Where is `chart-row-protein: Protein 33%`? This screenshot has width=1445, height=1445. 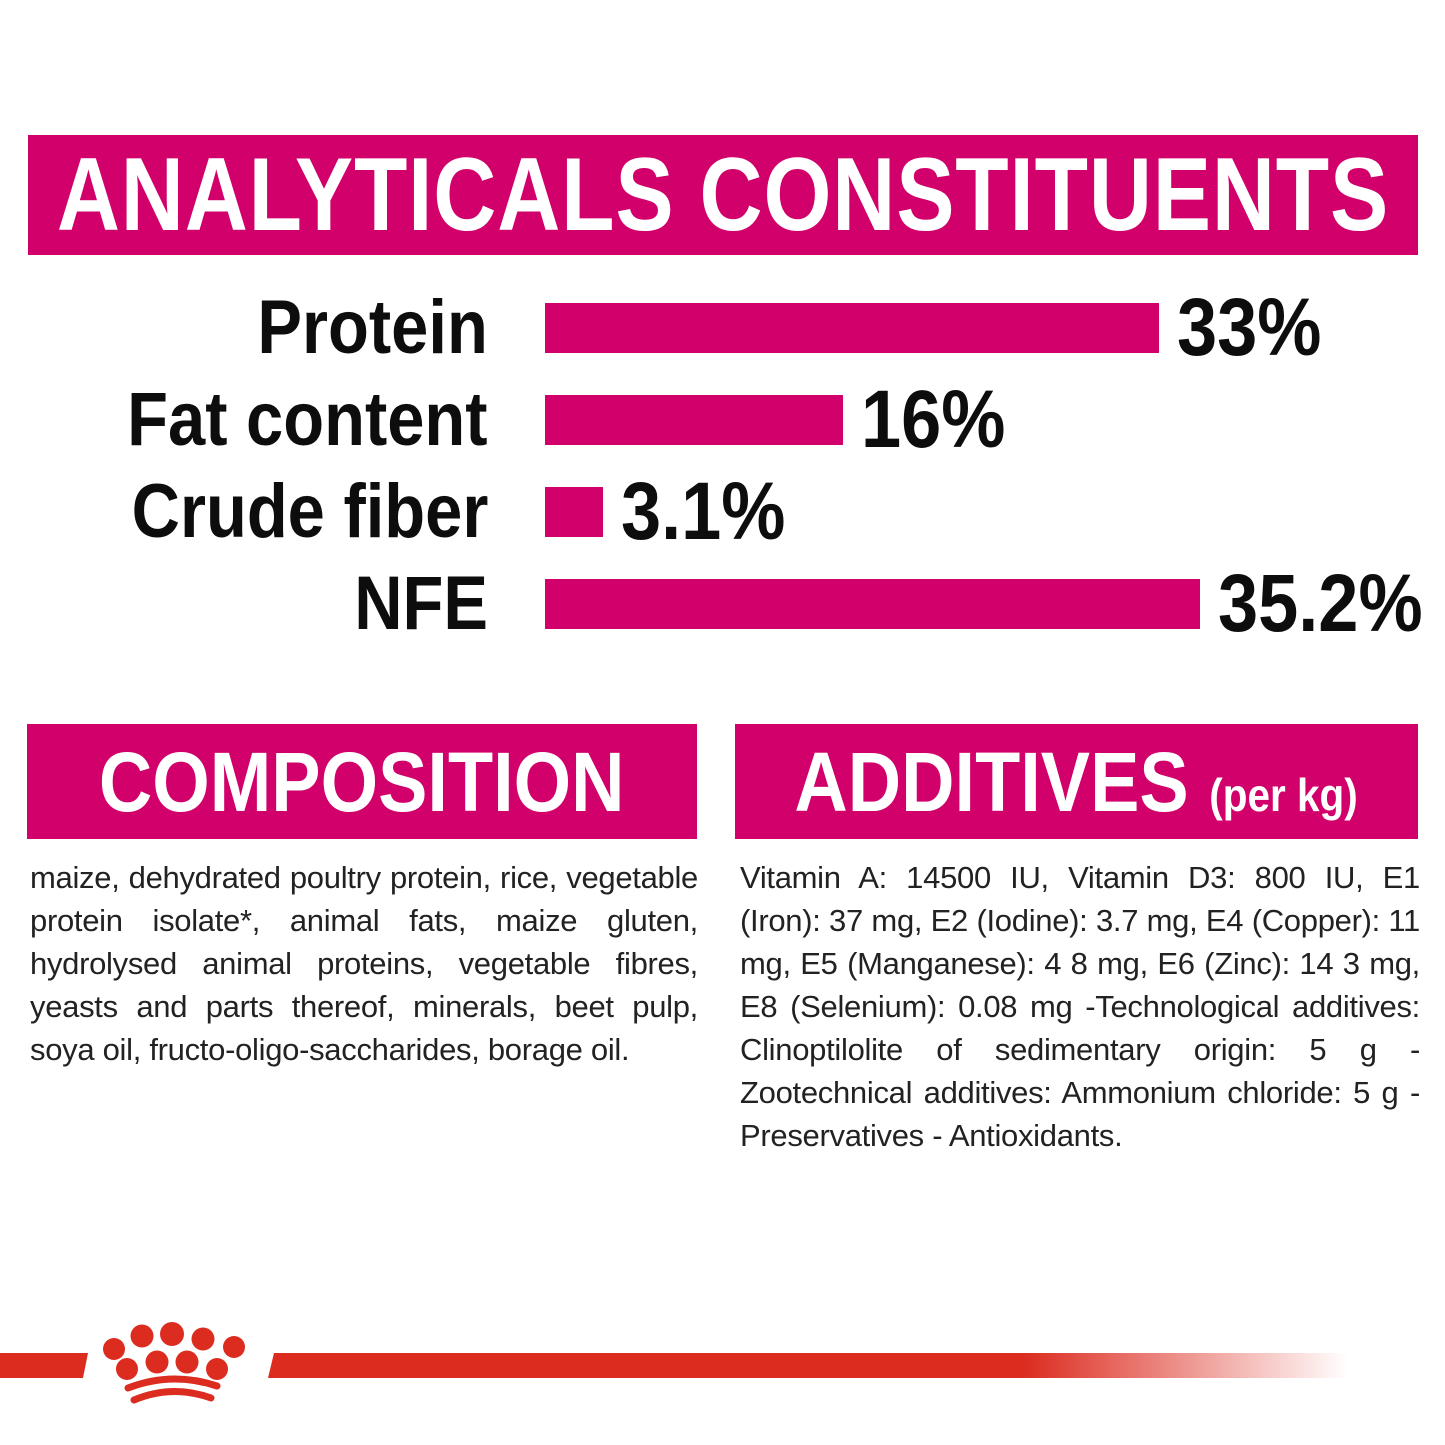
chart-row-protein: Protein 33% is located at coordinates (722, 328).